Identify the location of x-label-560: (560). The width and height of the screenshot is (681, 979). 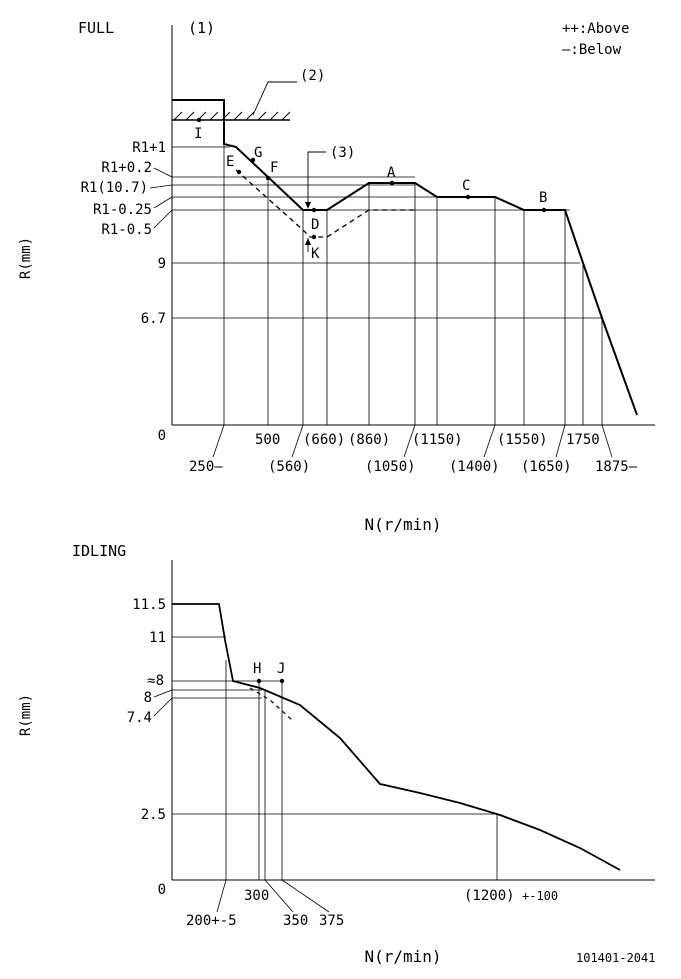
(289, 467).